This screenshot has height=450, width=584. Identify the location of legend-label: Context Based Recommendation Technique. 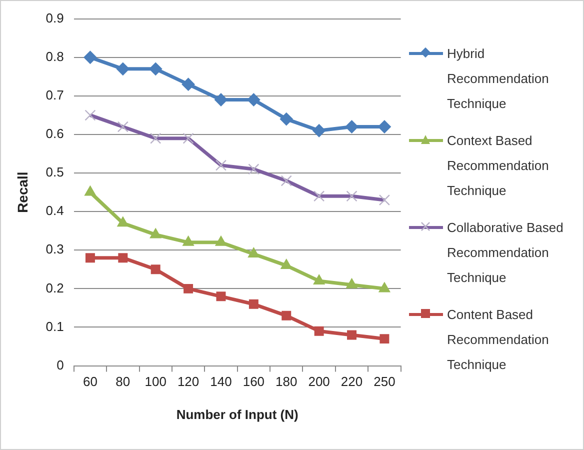
(498, 165).